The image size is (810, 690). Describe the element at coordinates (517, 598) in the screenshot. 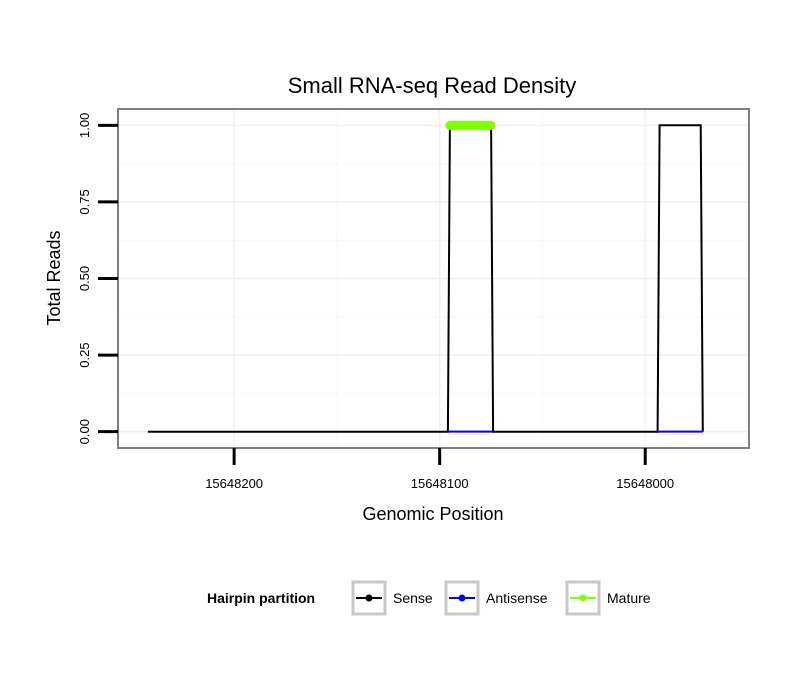

I see `legend-label: Antisense` at that location.